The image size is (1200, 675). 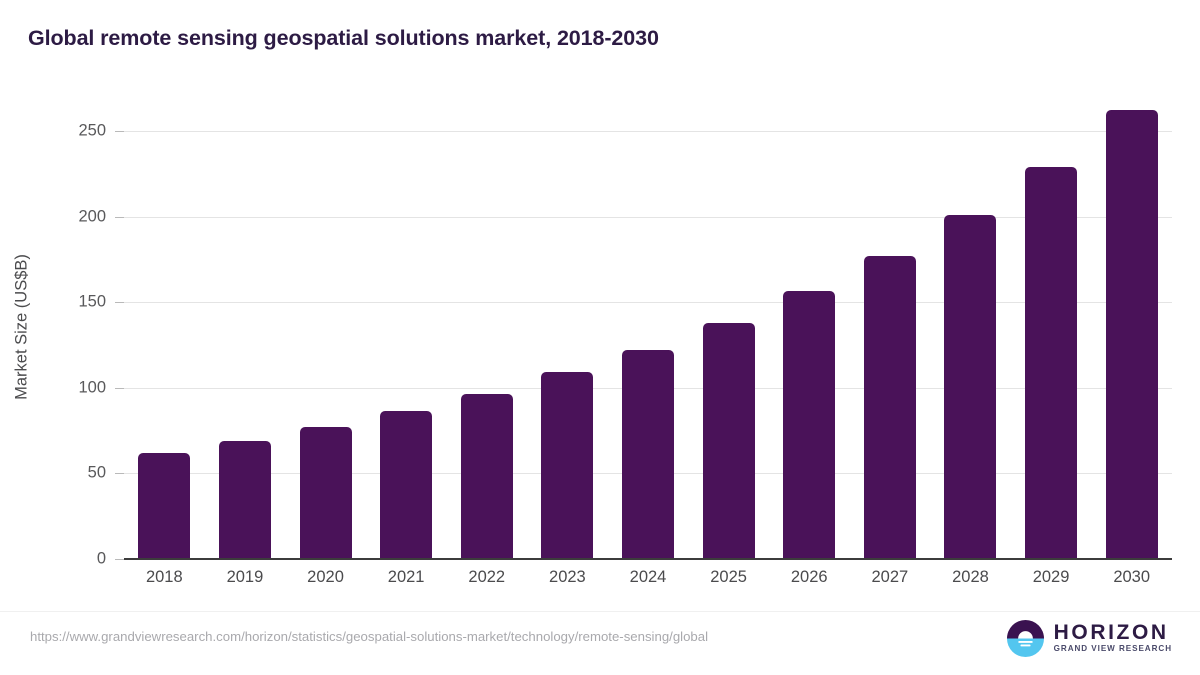 I want to click on x-axis-tick-label: 2026, so click(x=809, y=577).